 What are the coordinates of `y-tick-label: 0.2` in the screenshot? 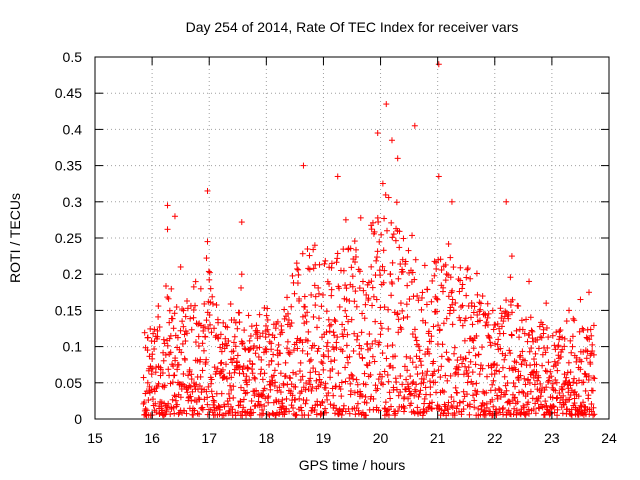 It's located at (73, 274).